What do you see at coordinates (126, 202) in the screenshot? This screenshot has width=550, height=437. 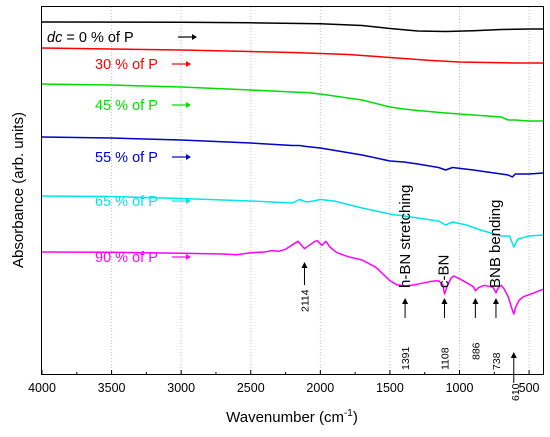 I see `series-label: 65 % of P` at bounding box center [126, 202].